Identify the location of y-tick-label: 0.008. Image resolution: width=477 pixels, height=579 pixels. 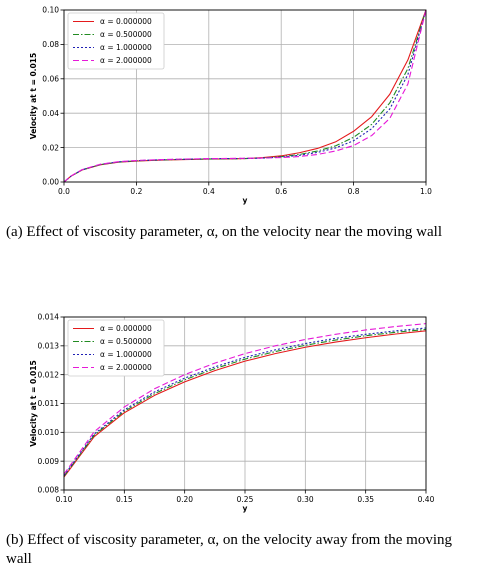
(49, 490).